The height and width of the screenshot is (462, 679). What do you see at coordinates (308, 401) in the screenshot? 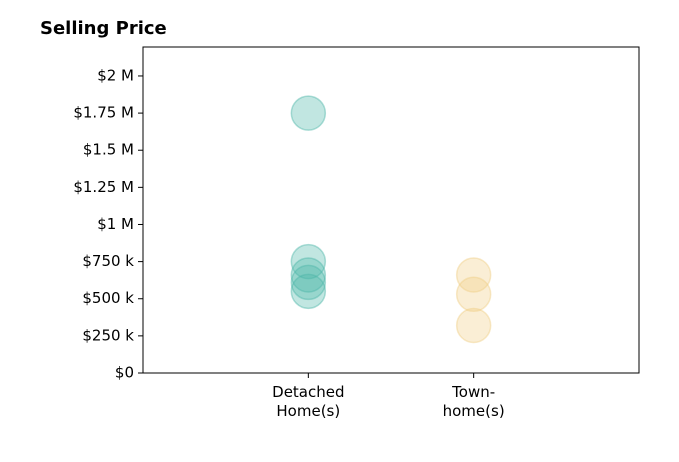
I see `x-tick-label: Detached Home(s)` at bounding box center [308, 401].